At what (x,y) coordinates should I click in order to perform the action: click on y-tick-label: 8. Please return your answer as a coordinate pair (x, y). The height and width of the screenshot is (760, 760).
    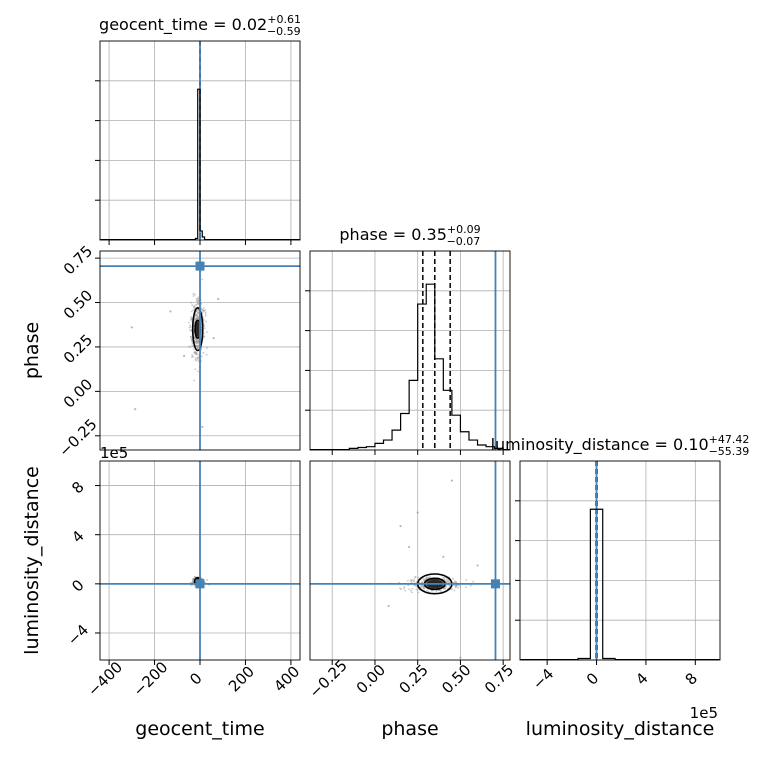
    Looking at the image, I should click on (77, 487).